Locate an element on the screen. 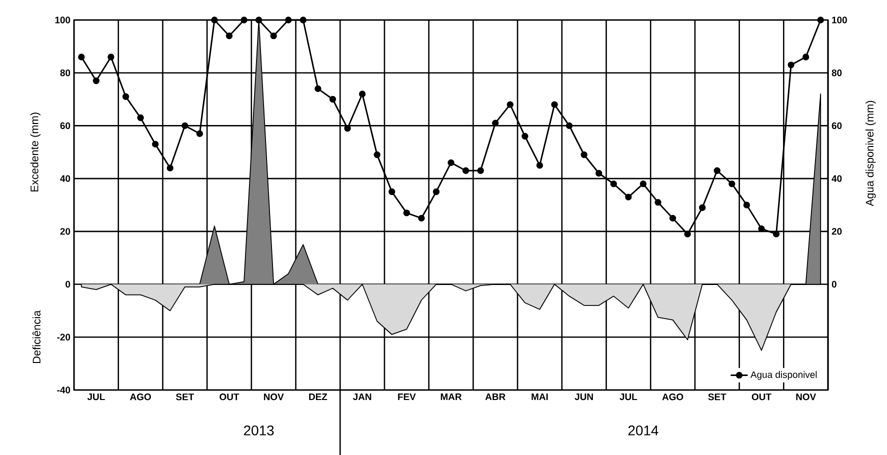 Image resolution: width=887 pixels, height=455 pixels. x-tick-label: JUN is located at coordinates (583, 397).